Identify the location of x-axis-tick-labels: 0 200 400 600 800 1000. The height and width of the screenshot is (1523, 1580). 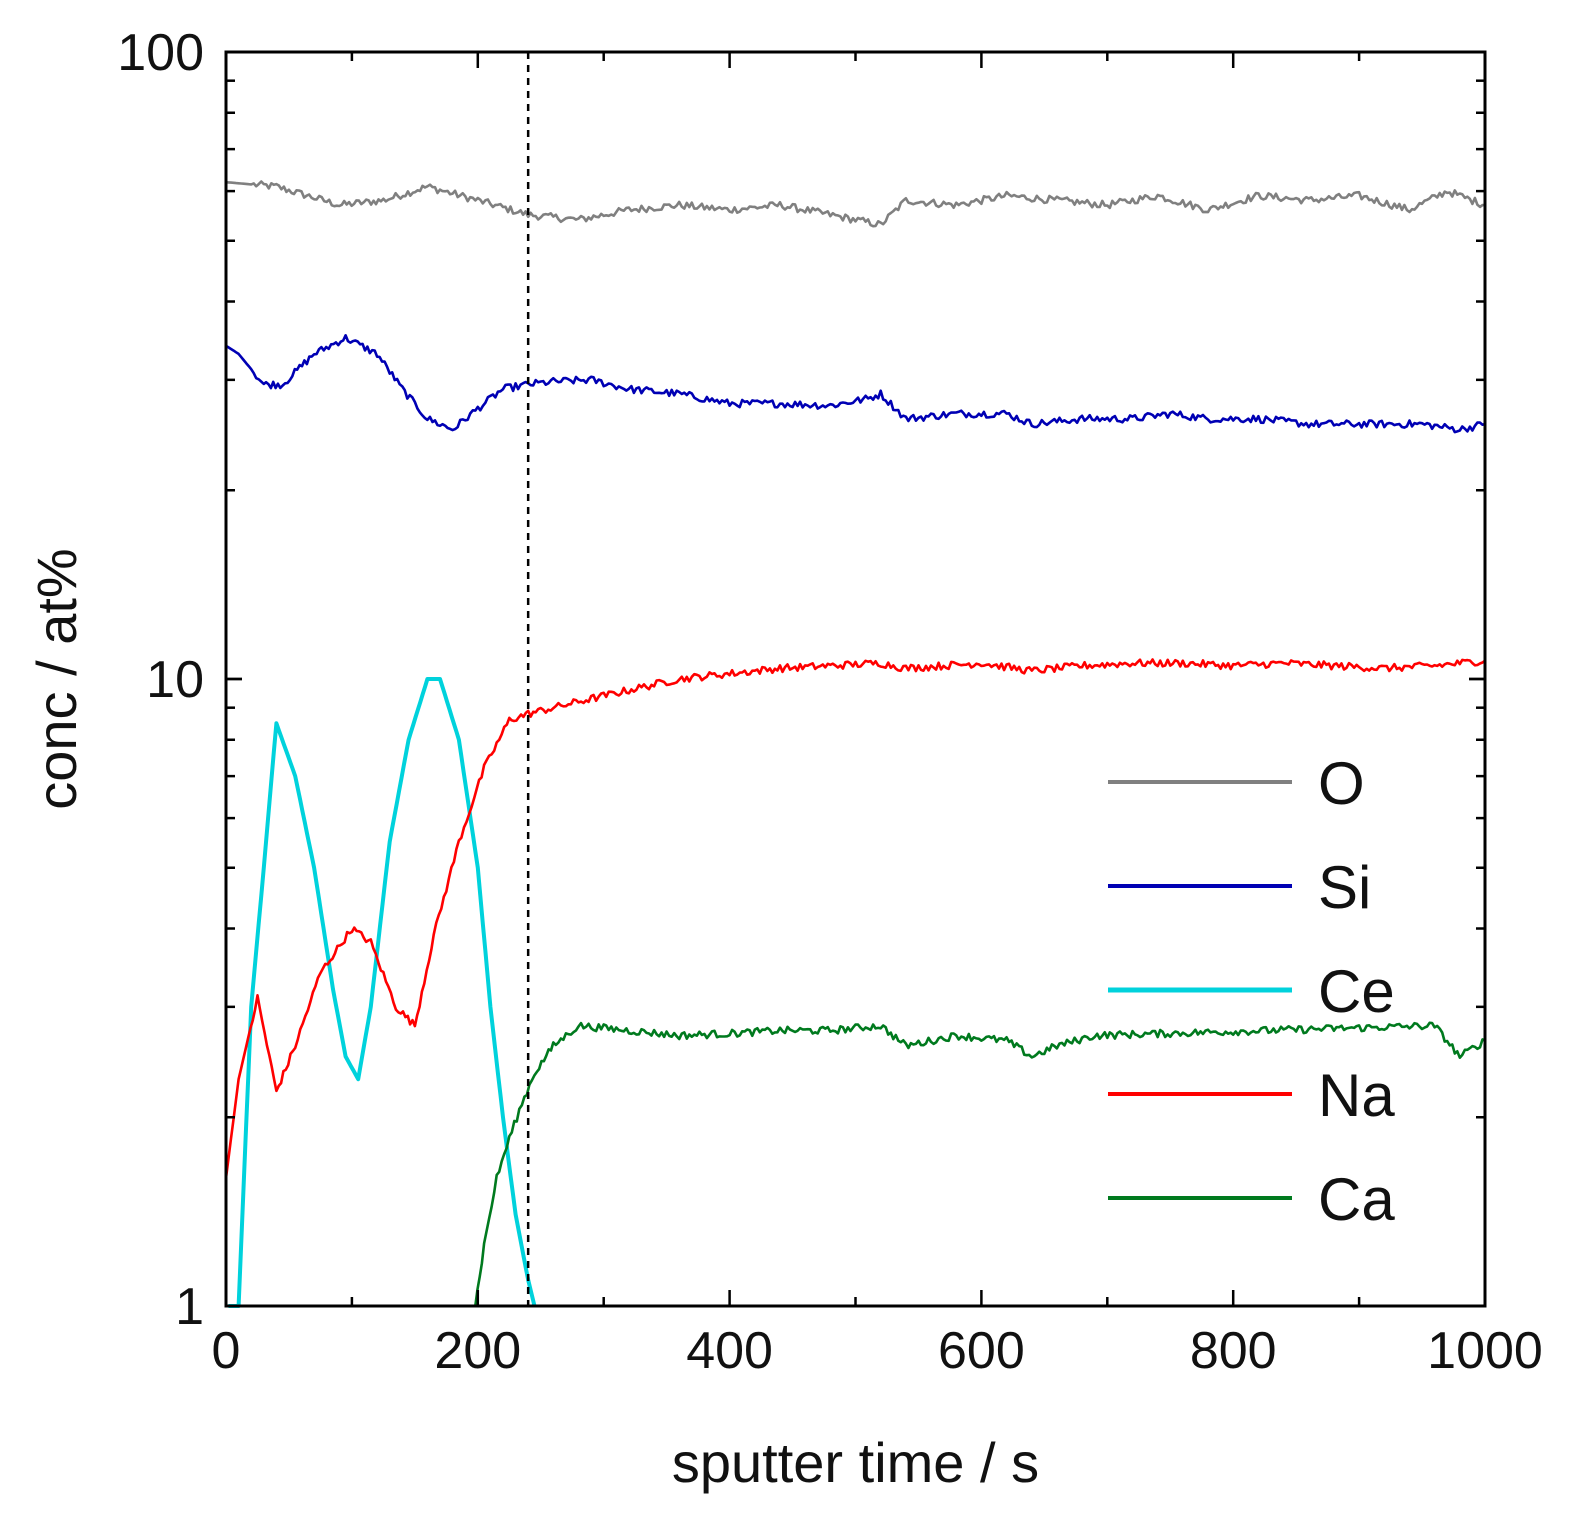
(877, 1351).